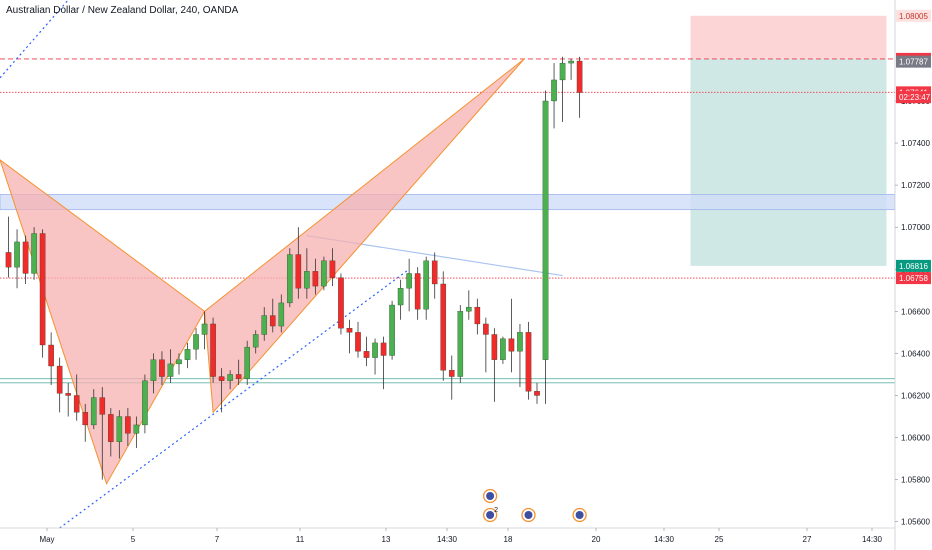 This screenshot has width=932, height=550. What do you see at coordinates (915, 227) in the screenshot?
I see `y-tick-label-7: 1.07000` at bounding box center [915, 227].